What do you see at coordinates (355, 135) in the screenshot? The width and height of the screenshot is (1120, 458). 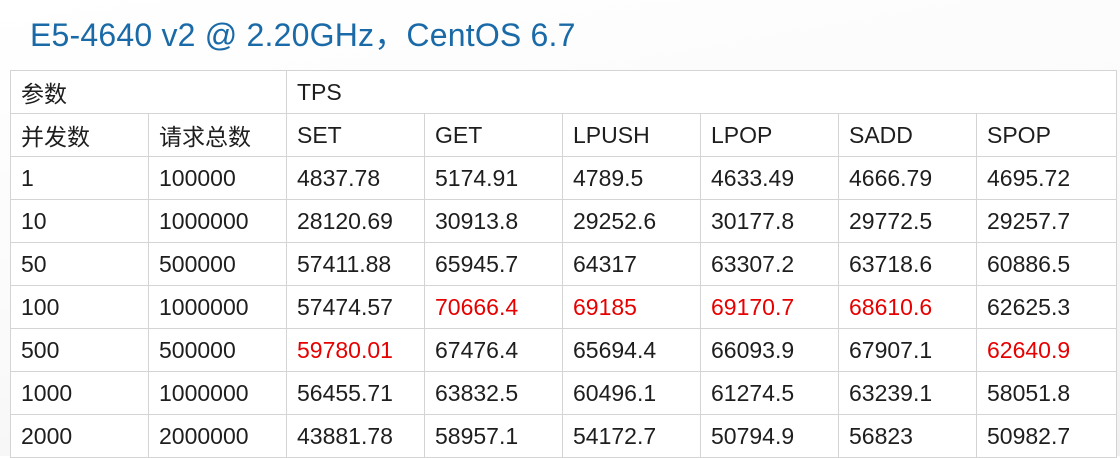 I see `column-header: SET` at bounding box center [355, 135].